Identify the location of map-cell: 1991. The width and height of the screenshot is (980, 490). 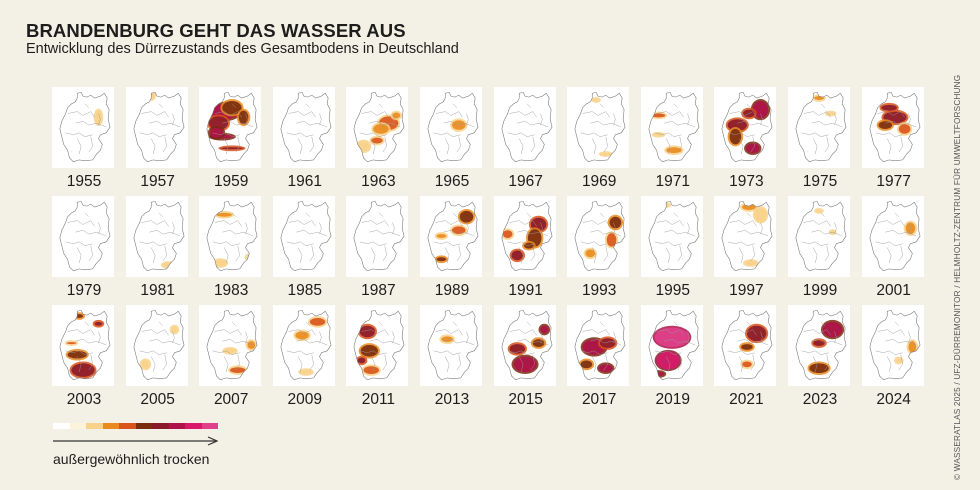
(525, 250).